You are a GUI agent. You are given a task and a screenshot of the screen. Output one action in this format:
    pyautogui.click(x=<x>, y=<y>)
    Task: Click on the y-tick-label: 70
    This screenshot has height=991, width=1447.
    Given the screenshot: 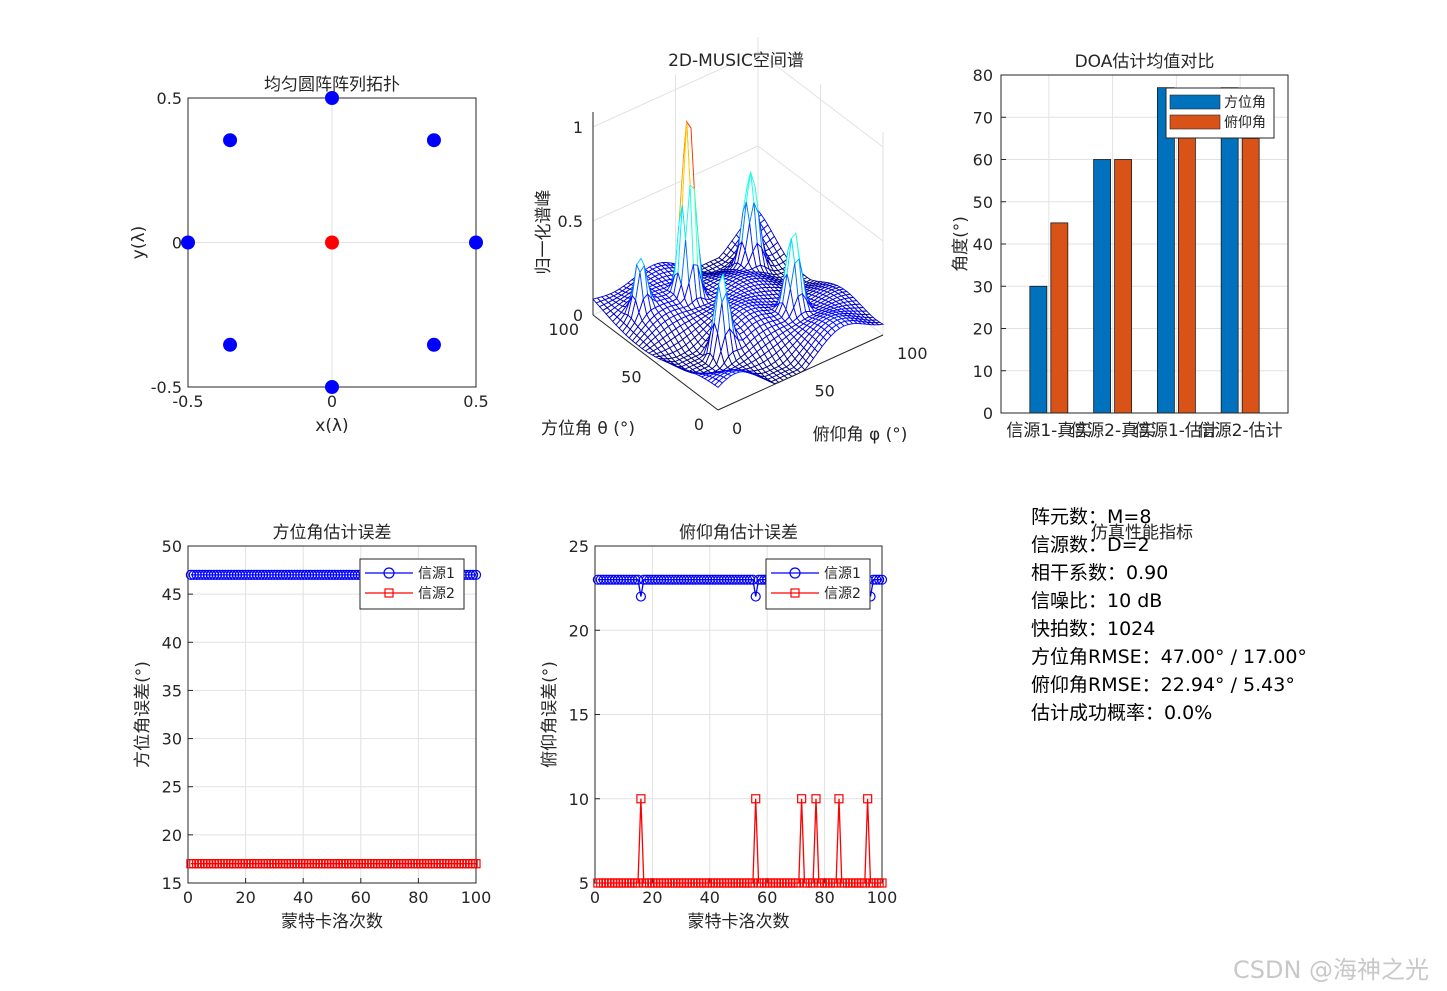 What is the action you would take?
    pyautogui.click(x=983, y=117)
    